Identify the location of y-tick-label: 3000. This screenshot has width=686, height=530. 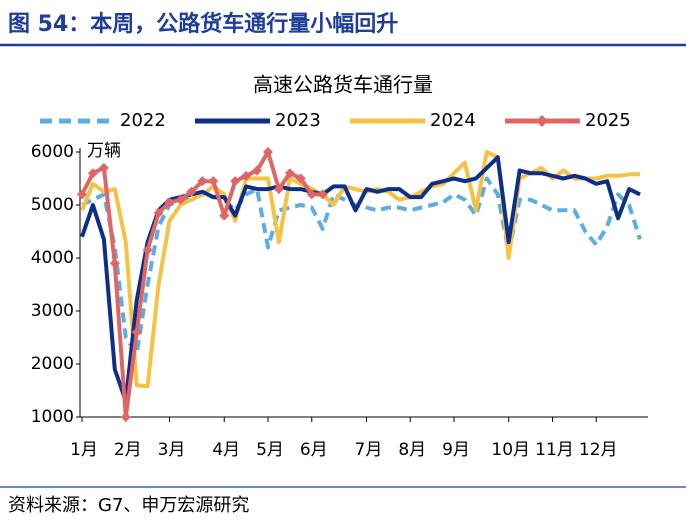
(52, 311).